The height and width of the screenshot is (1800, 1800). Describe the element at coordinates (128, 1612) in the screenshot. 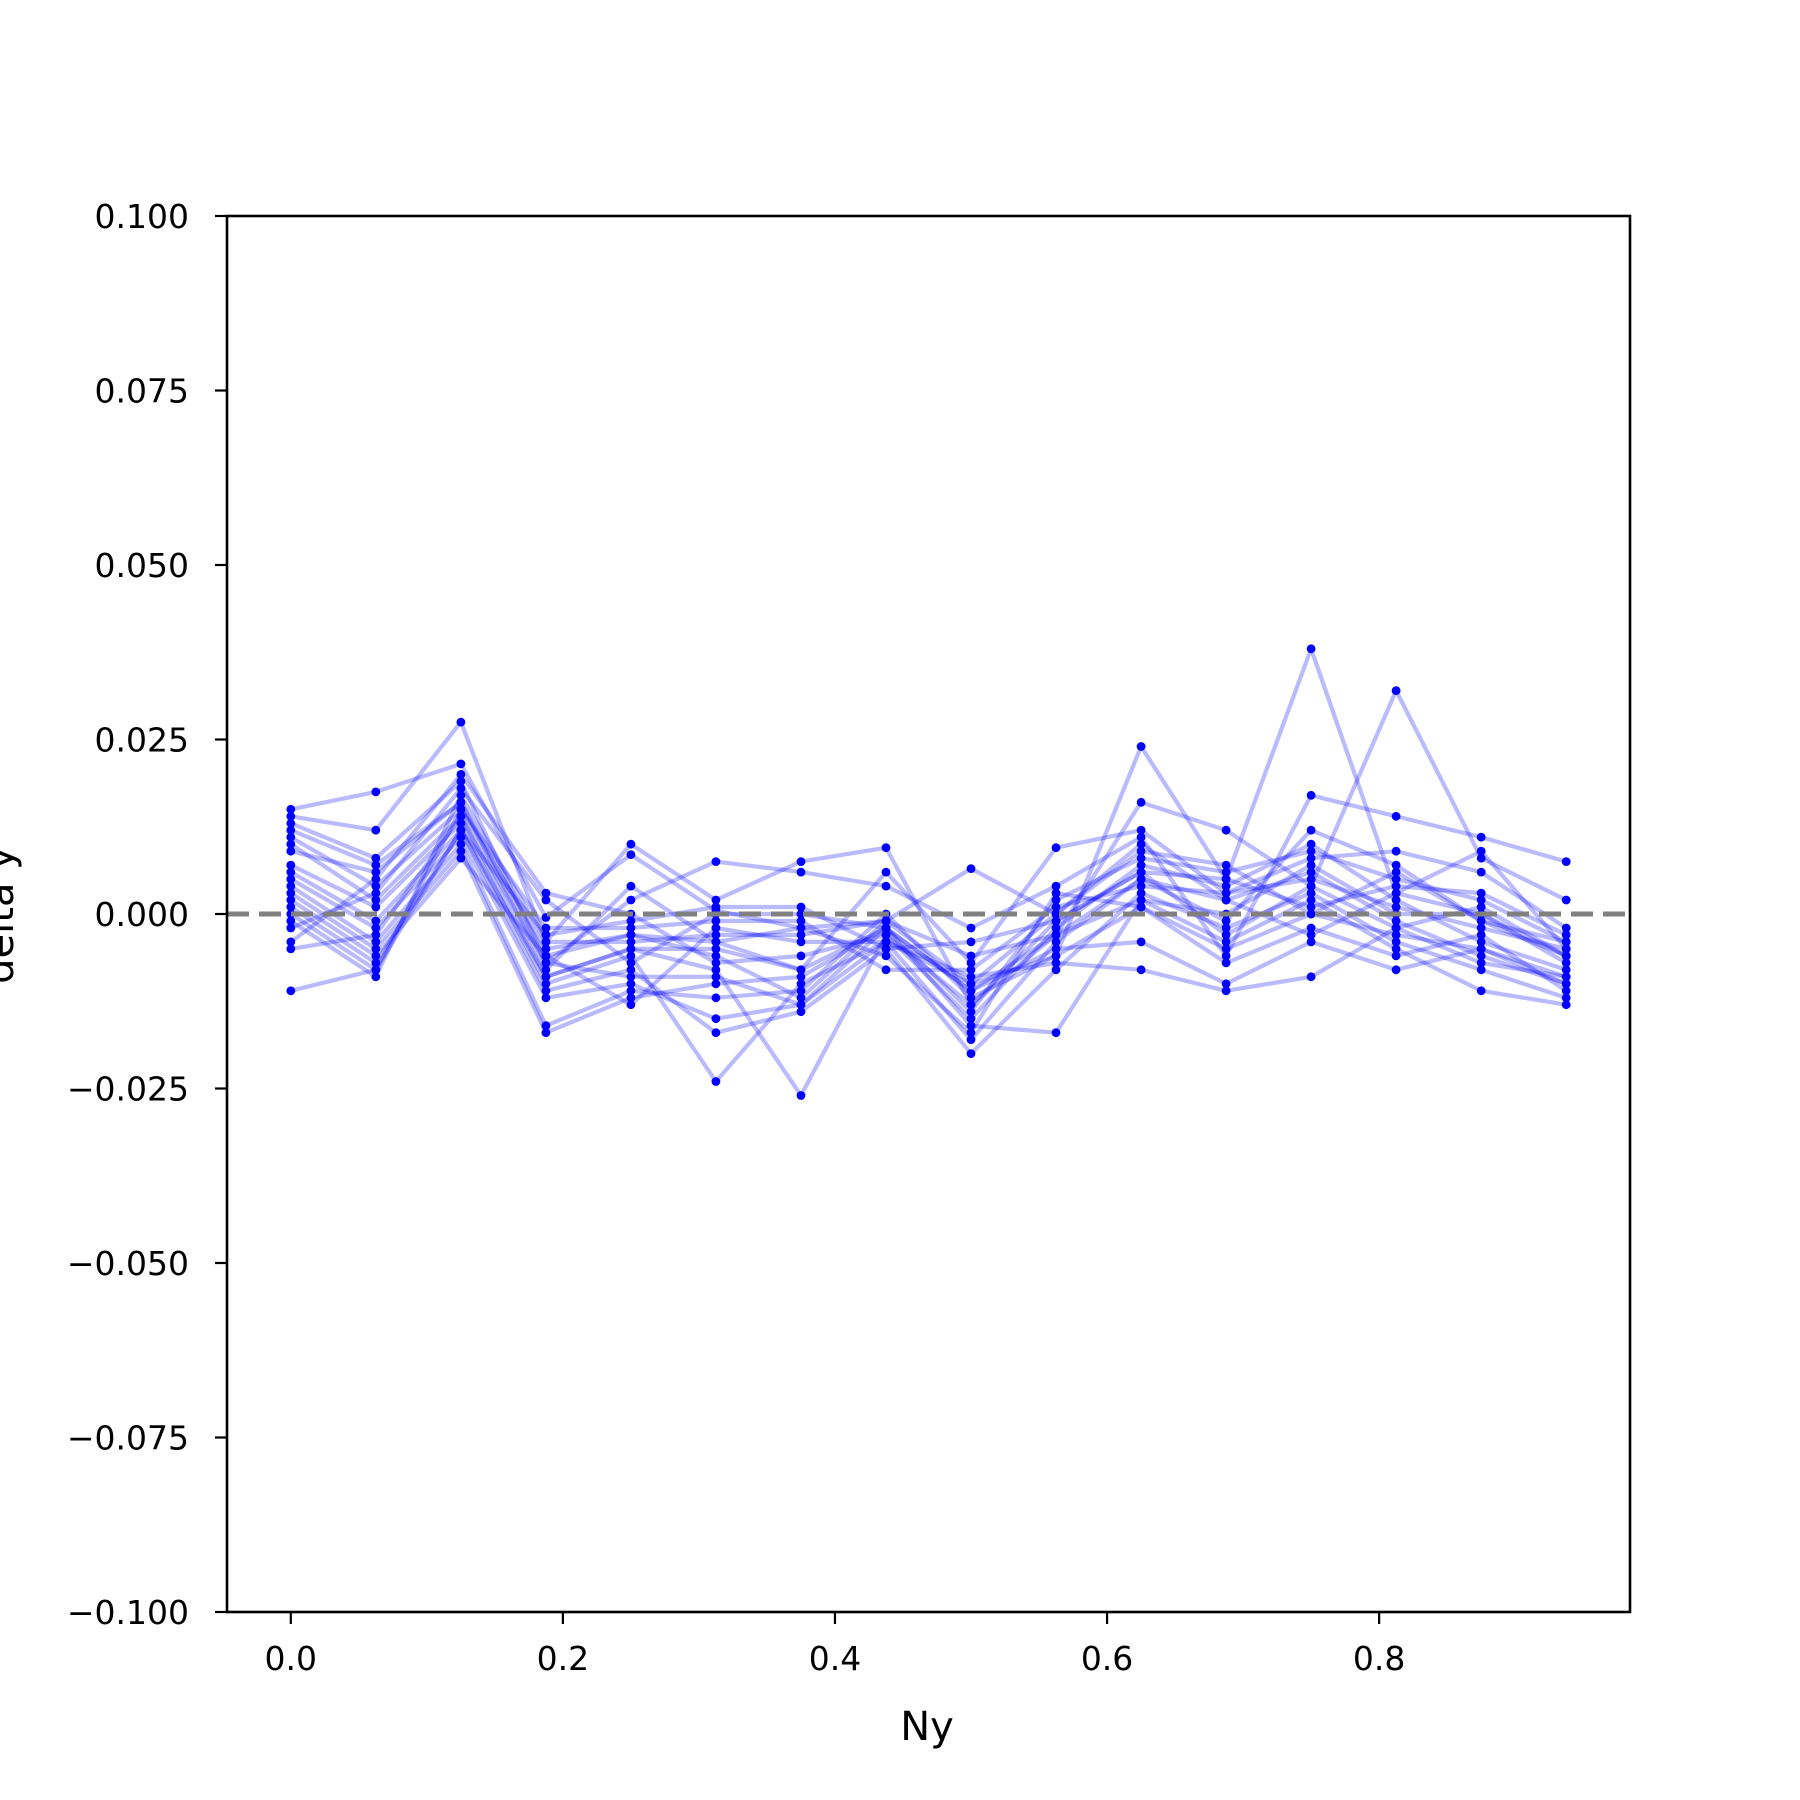

I see `y-tick-label-8: −0.100` at that location.